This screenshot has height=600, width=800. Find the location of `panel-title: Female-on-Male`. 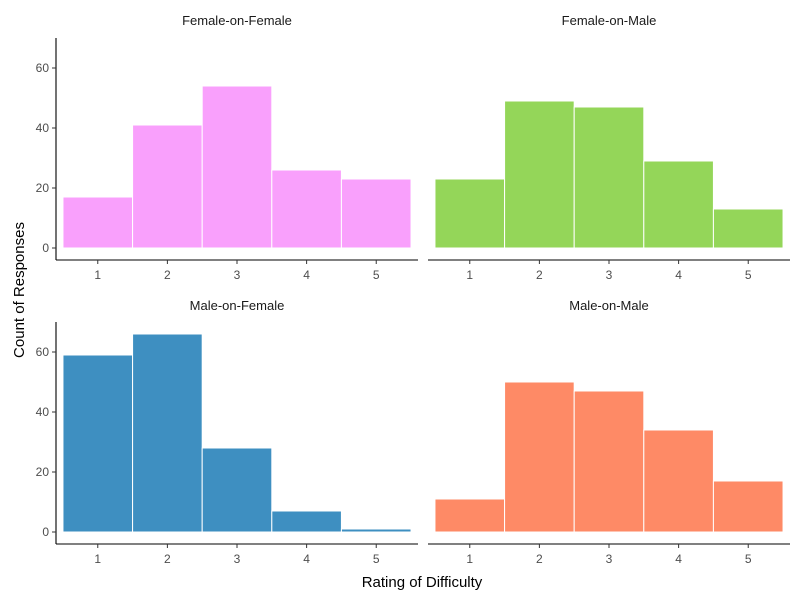

panel-title: Female-on-Male is located at coordinates (609, 20).